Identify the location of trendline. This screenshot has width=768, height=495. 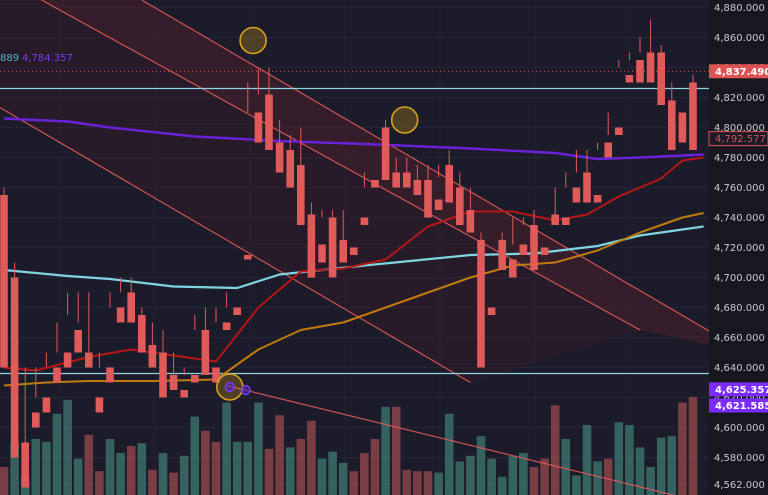
(451, 439).